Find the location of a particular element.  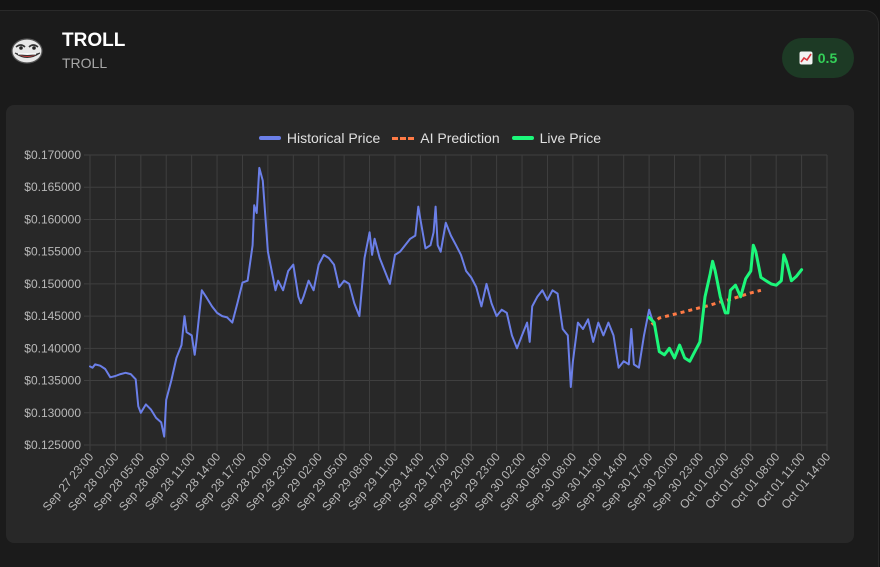

y-tick-label: $0.165000 is located at coordinates (52, 187).